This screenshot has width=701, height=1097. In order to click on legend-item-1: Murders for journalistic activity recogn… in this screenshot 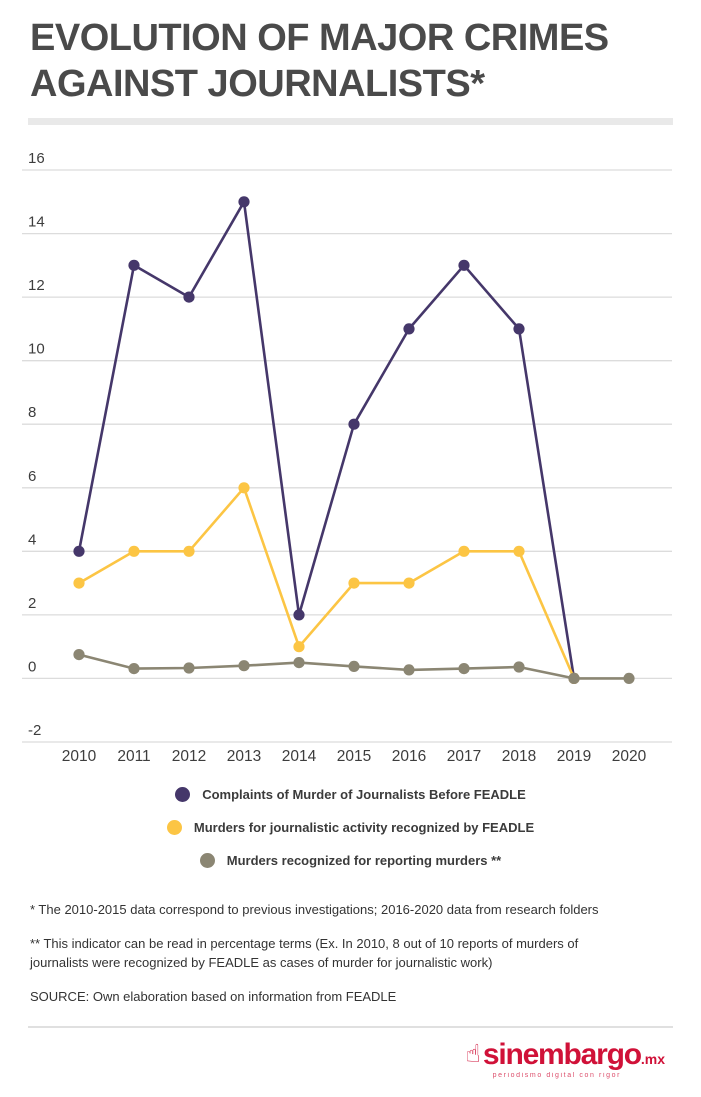, I will do `click(350, 827)`.